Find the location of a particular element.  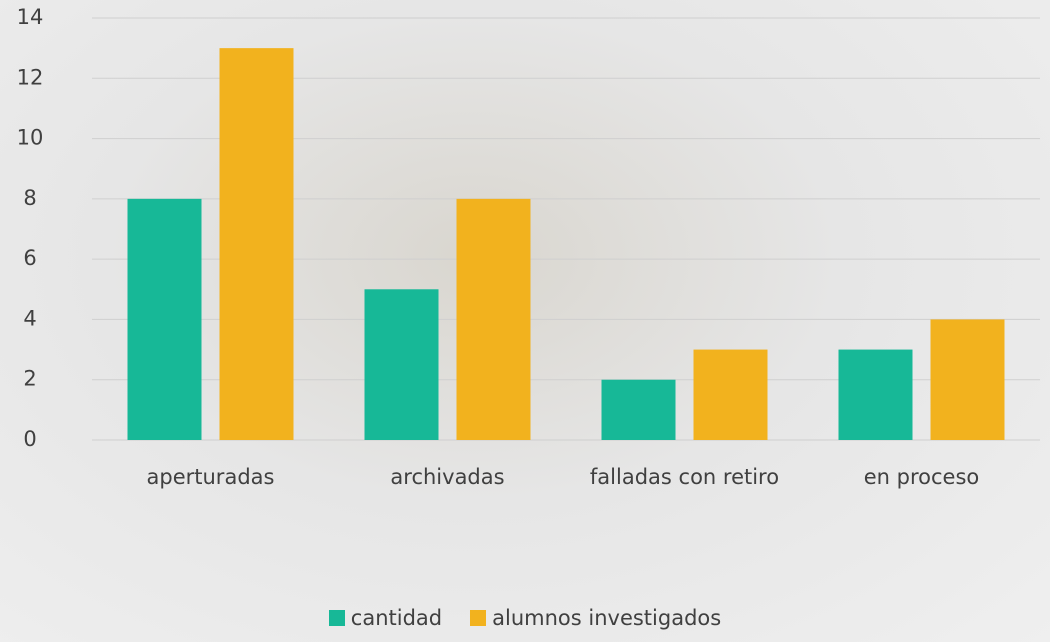

x-tick-label: aperturadas is located at coordinates (210, 477).